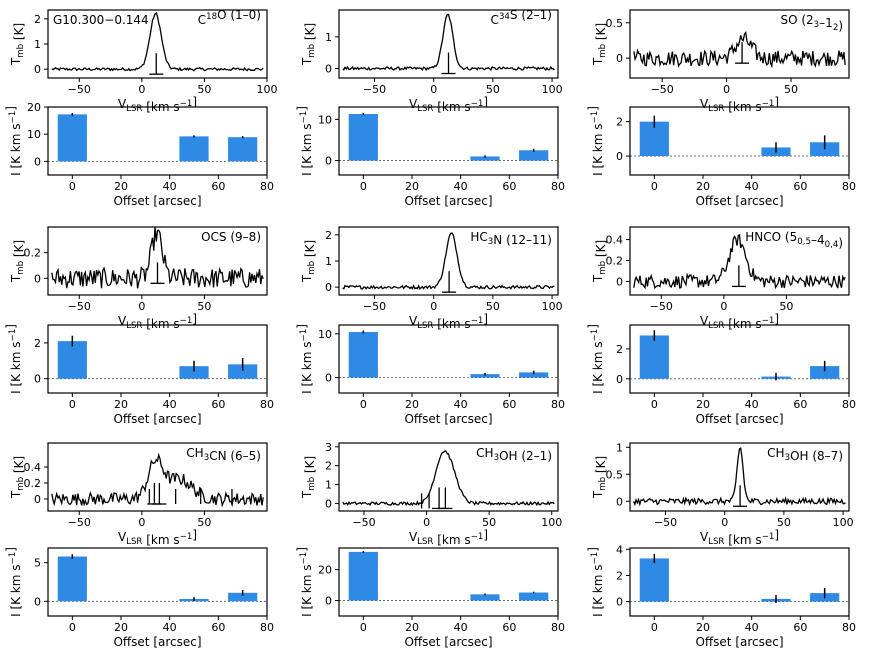  Describe the element at coordinates (826, 23) in the screenshot. I see `label-part: –1` at that location.